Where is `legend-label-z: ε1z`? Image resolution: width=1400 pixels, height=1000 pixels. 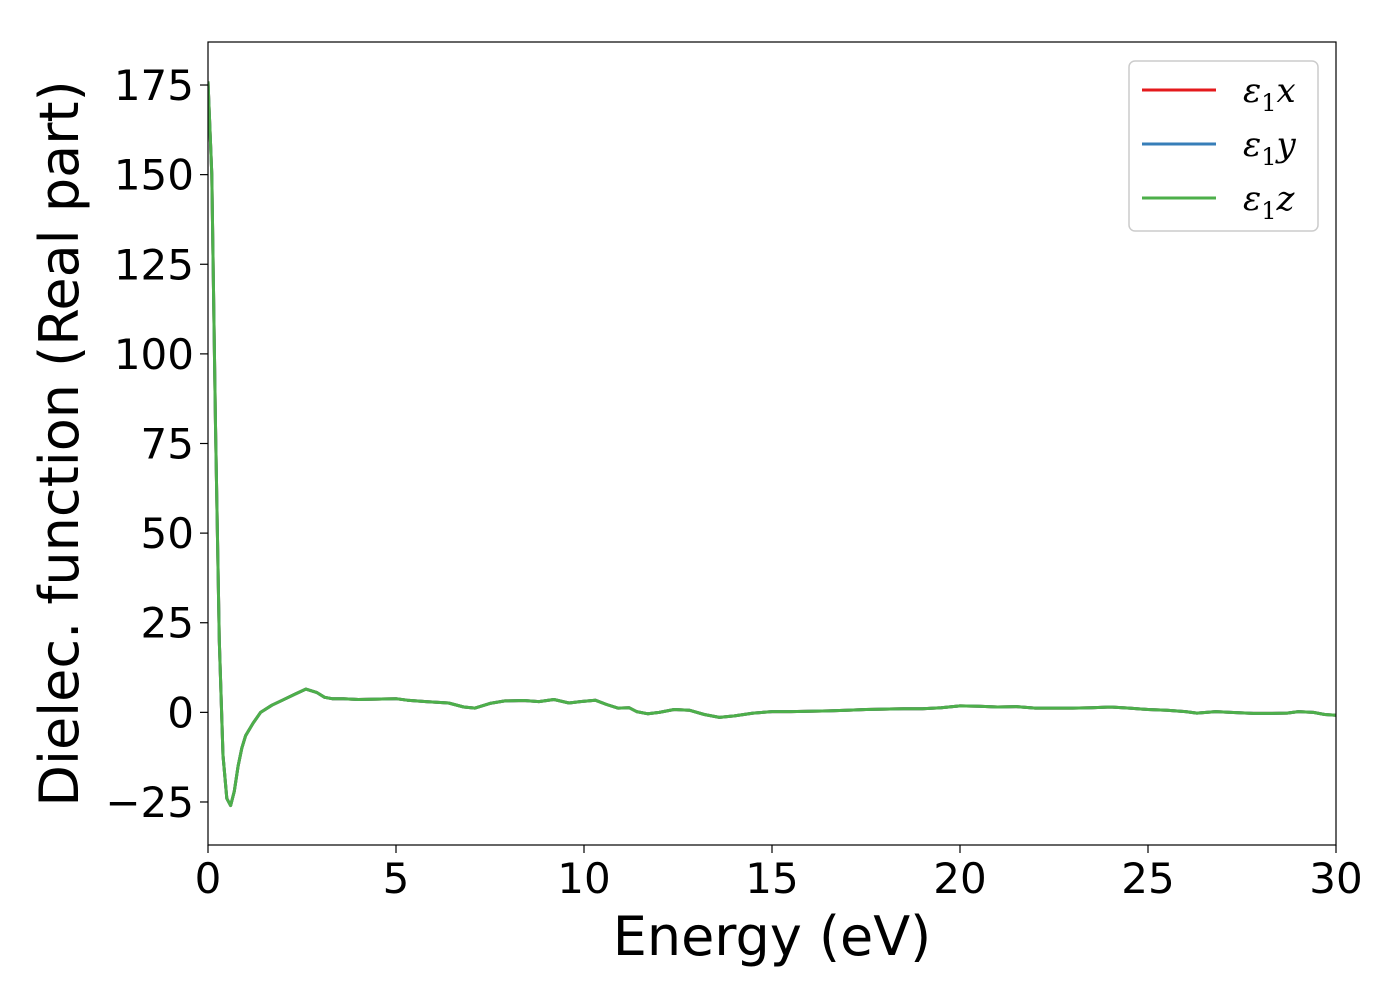
legend-label-z: ε1z is located at coordinates (1269, 202).